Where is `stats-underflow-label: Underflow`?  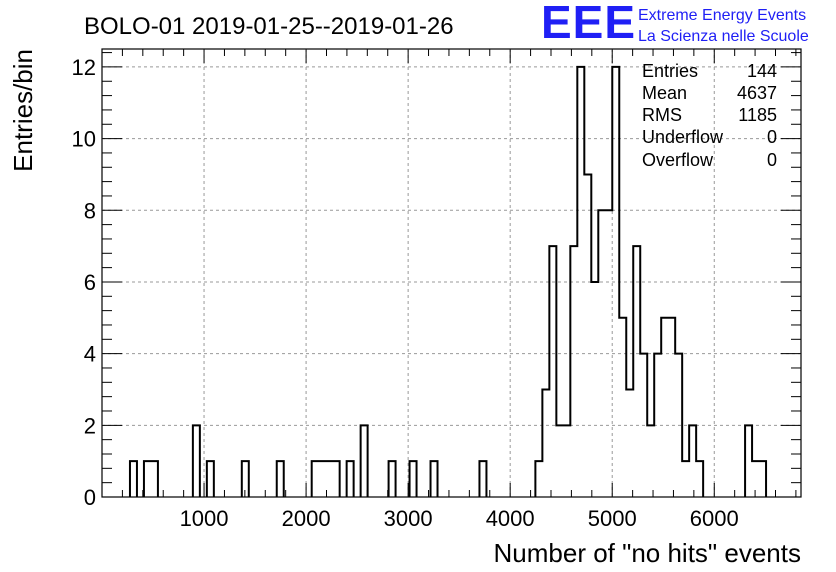
stats-underflow-label: Underflow is located at coordinates (683, 137).